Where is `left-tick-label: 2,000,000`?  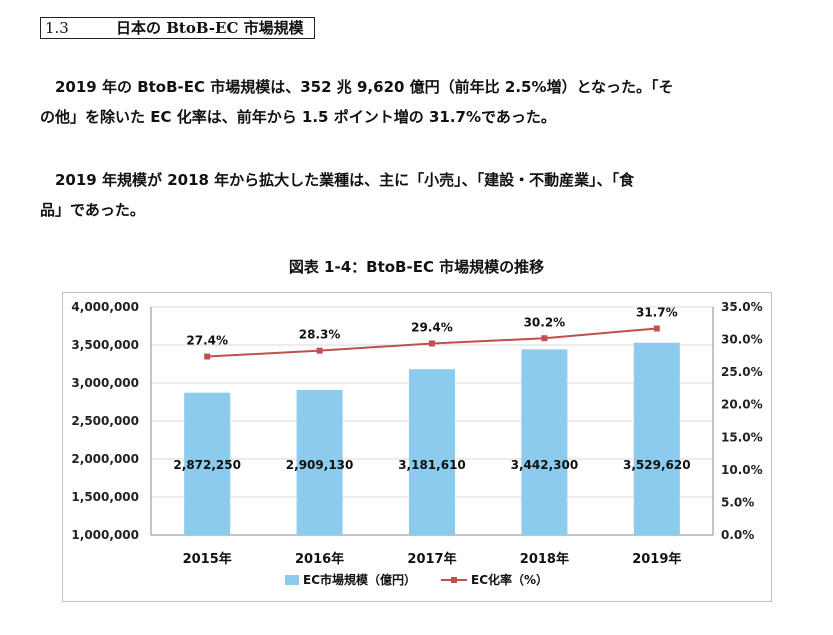 left-tick-label: 2,000,000 is located at coordinates (105, 459).